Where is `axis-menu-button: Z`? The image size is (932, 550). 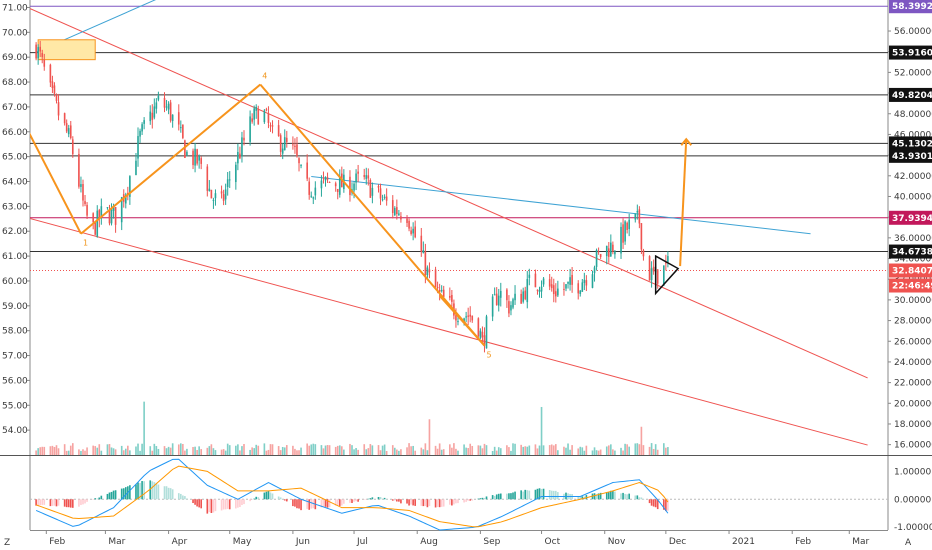 axis-menu-button: Z is located at coordinates (7, 543).